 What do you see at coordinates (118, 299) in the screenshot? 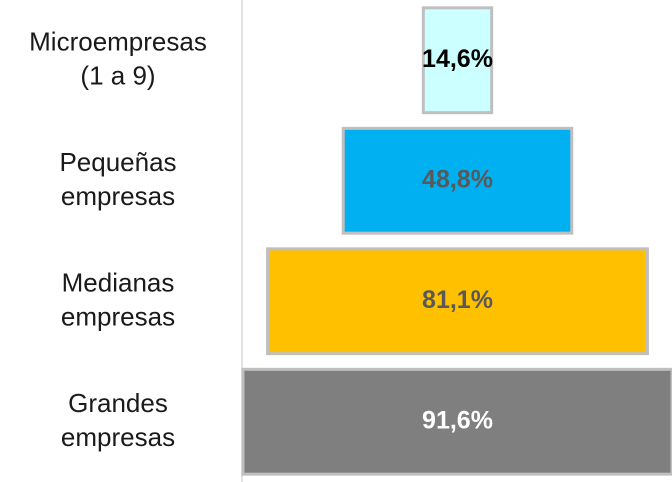
I see `category-label: Medianas empresas` at bounding box center [118, 299].